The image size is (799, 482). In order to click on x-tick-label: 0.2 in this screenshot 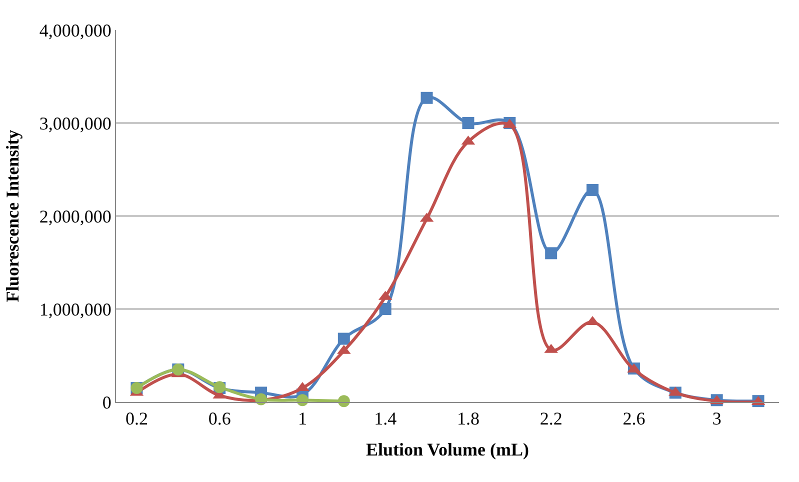, I will do `click(136, 418)`.